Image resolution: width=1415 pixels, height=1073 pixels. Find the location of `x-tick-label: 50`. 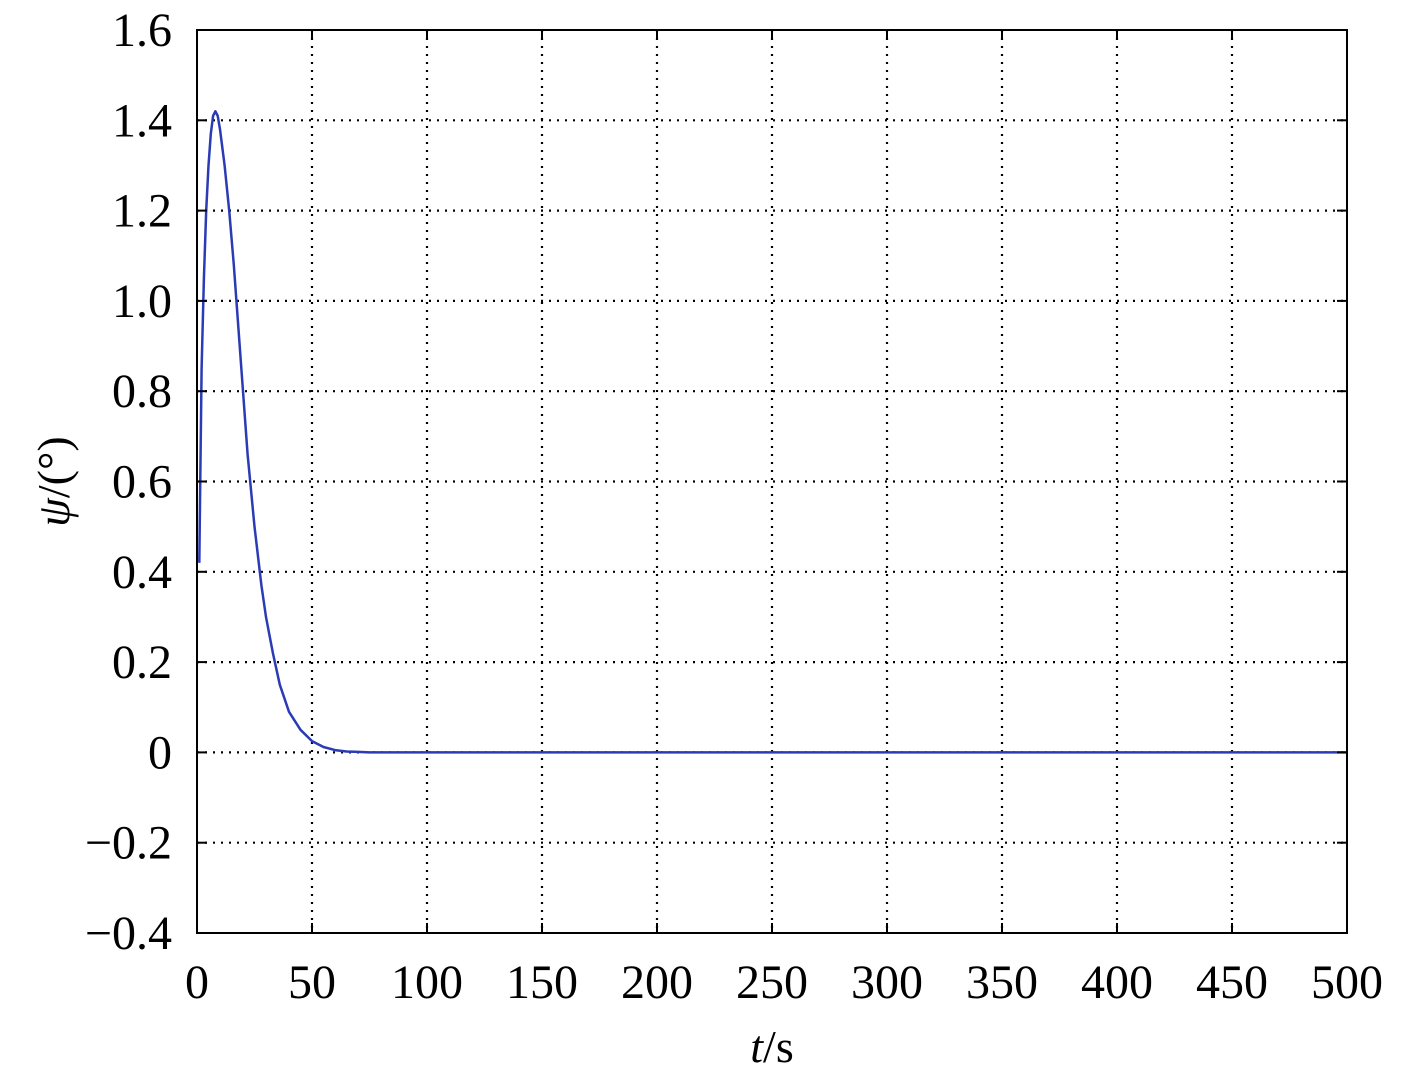

x-tick-label: 50 is located at coordinates (312, 982).